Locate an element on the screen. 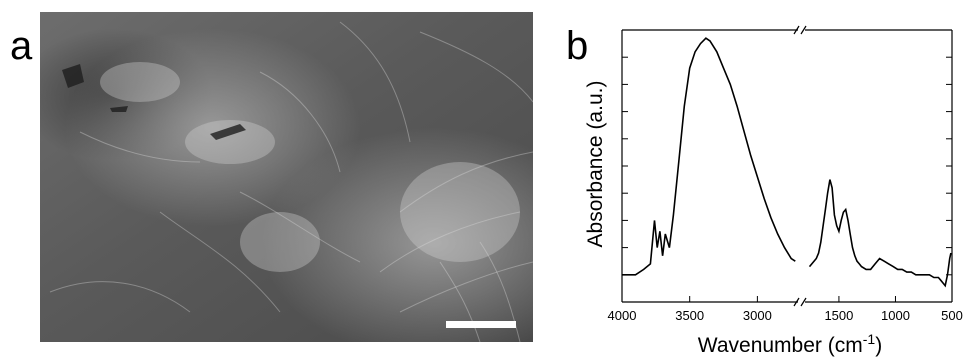 This screenshot has height=360, width=968. x-tick-label-1500: 1500 is located at coordinates (838, 315).